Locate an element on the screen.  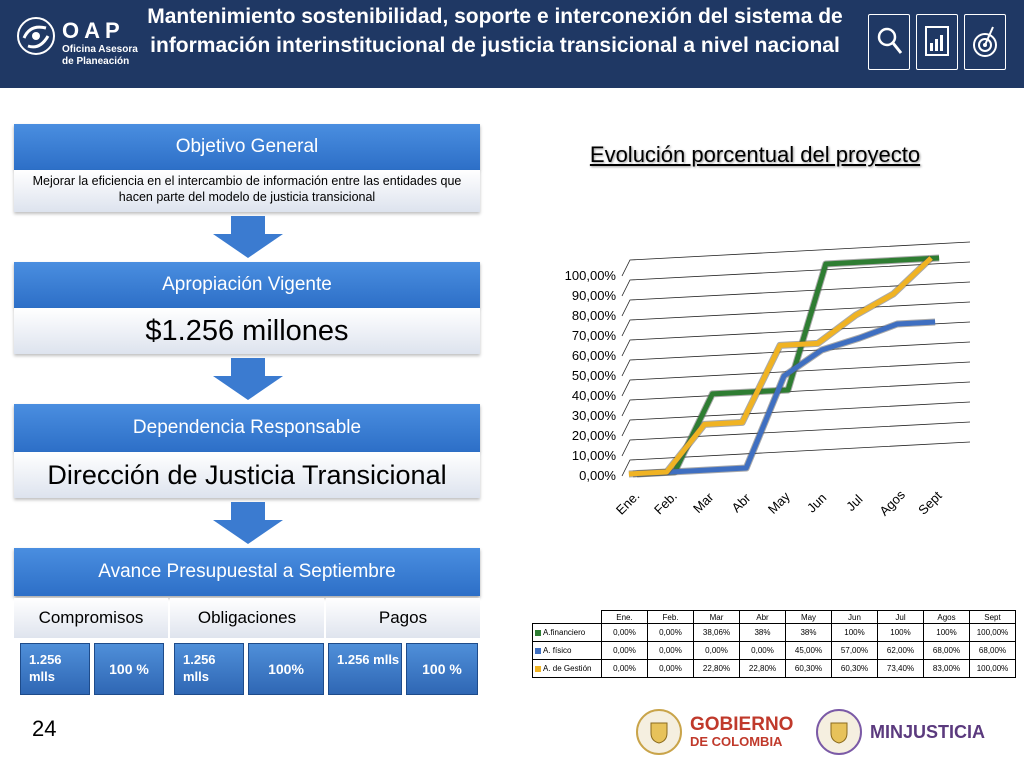
table-header-cell: Sept is located at coordinates (992, 617).